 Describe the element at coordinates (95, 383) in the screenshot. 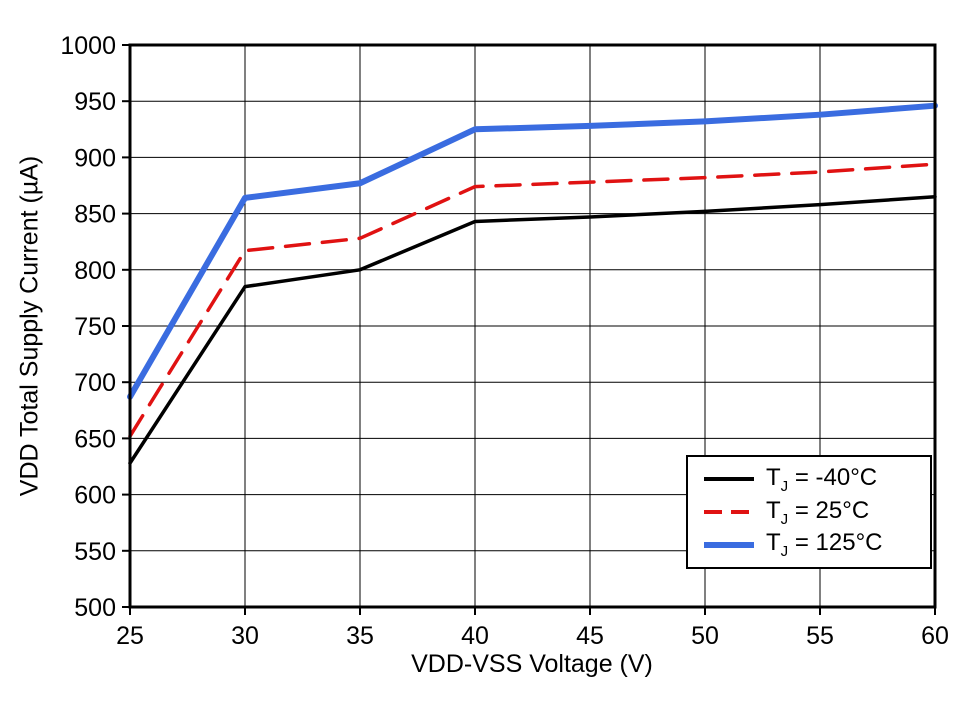

I see `y-tick-label: 700` at that location.